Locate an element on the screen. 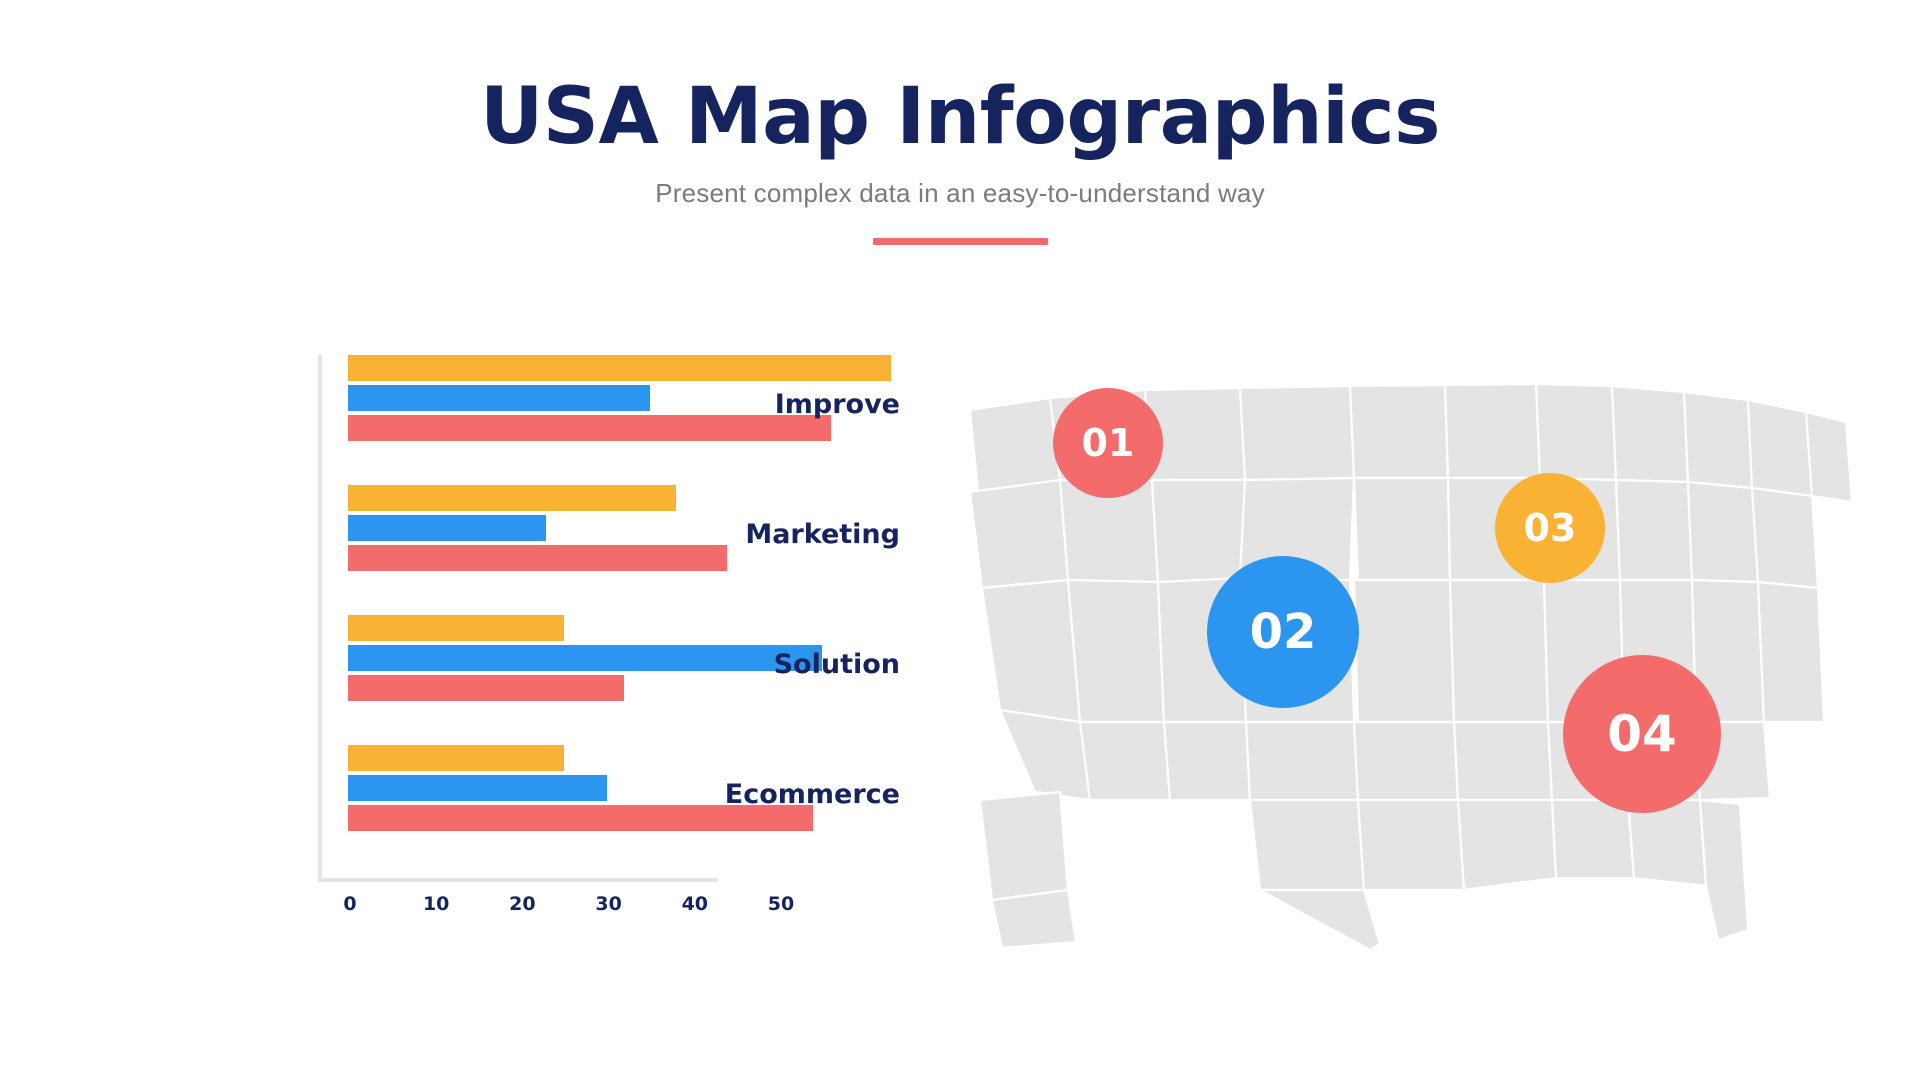 This screenshot has width=1920, height=1080. chart-category-label-improve: Improve is located at coordinates (837, 404).